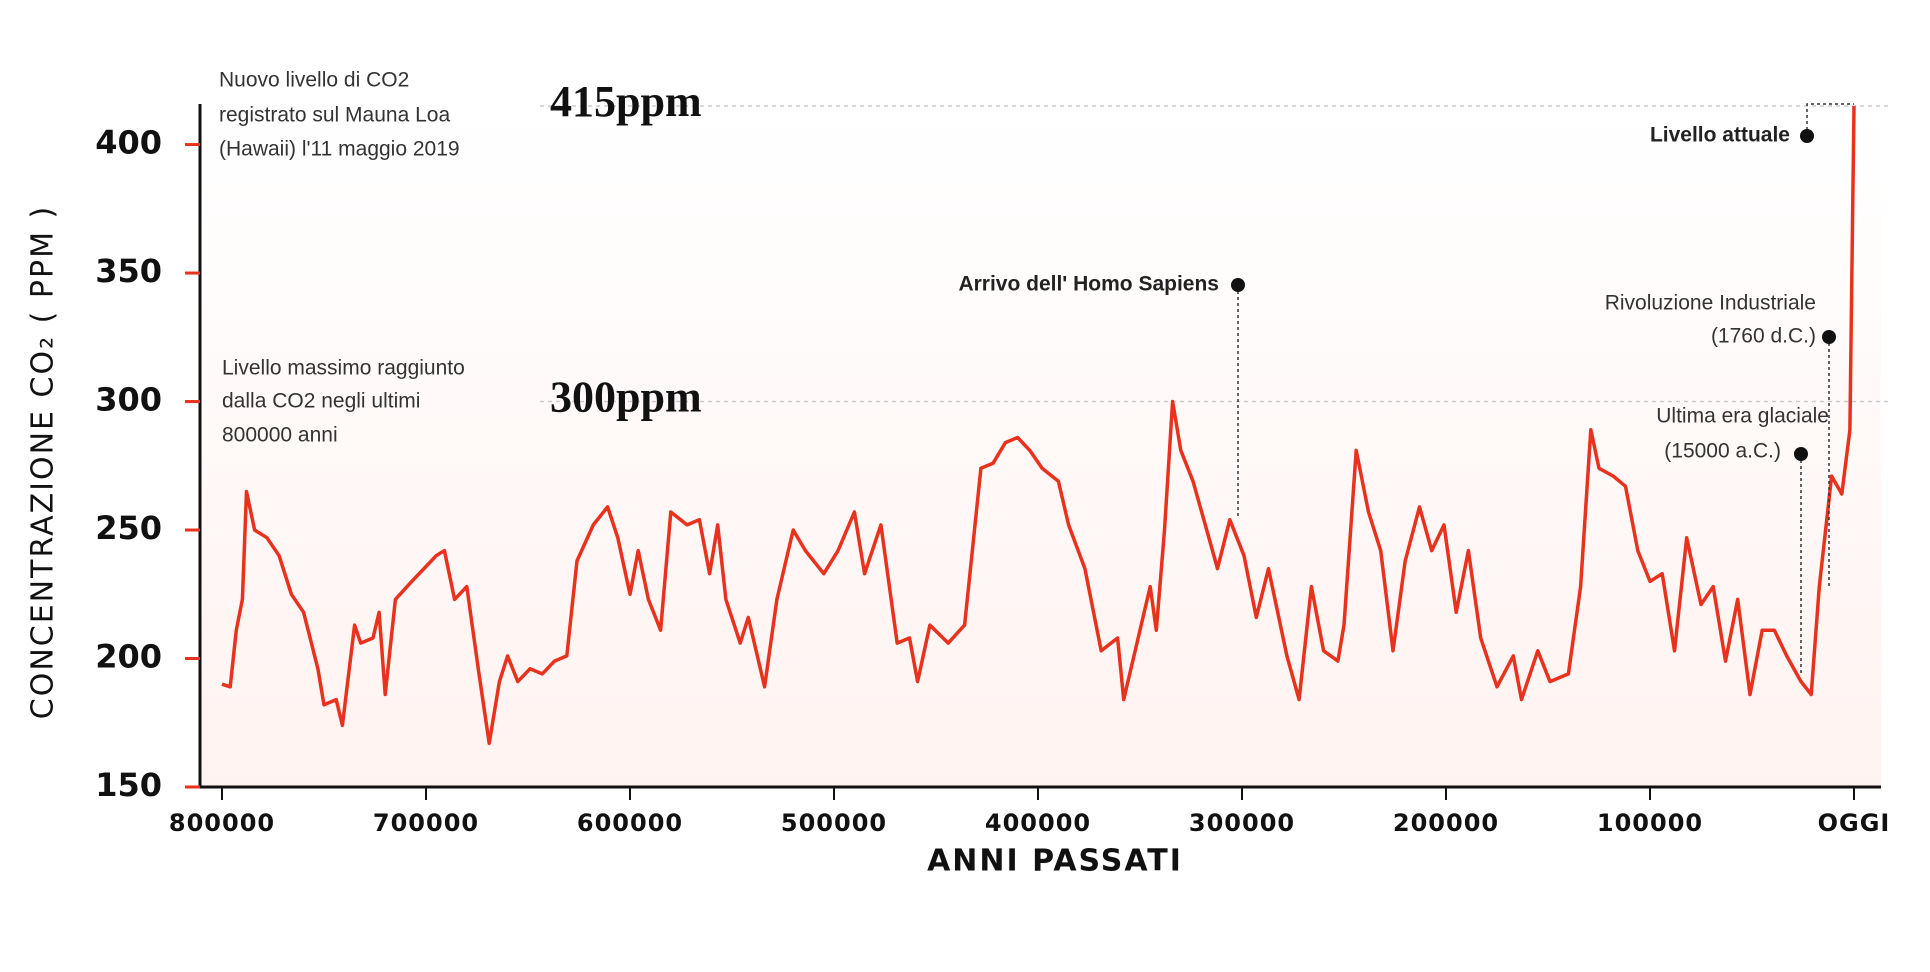 Image resolution: width=1930 pixels, height=972 pixels. I want to click on y-tick-label: 200, so click(128, 657).